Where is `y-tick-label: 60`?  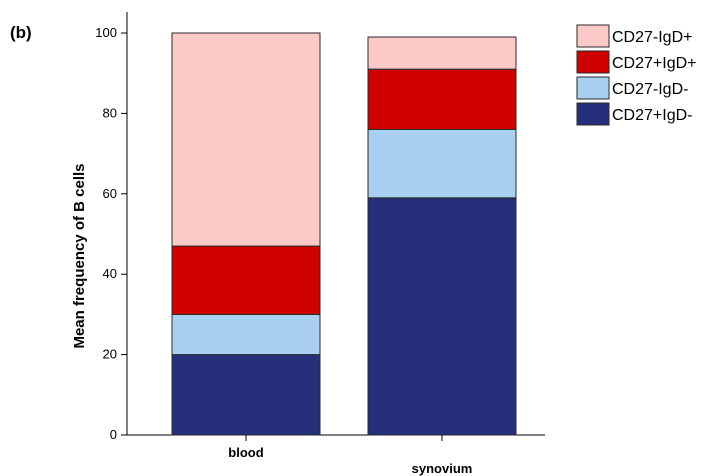
y-tick-label: 60 is located at coordinates (110, 193).